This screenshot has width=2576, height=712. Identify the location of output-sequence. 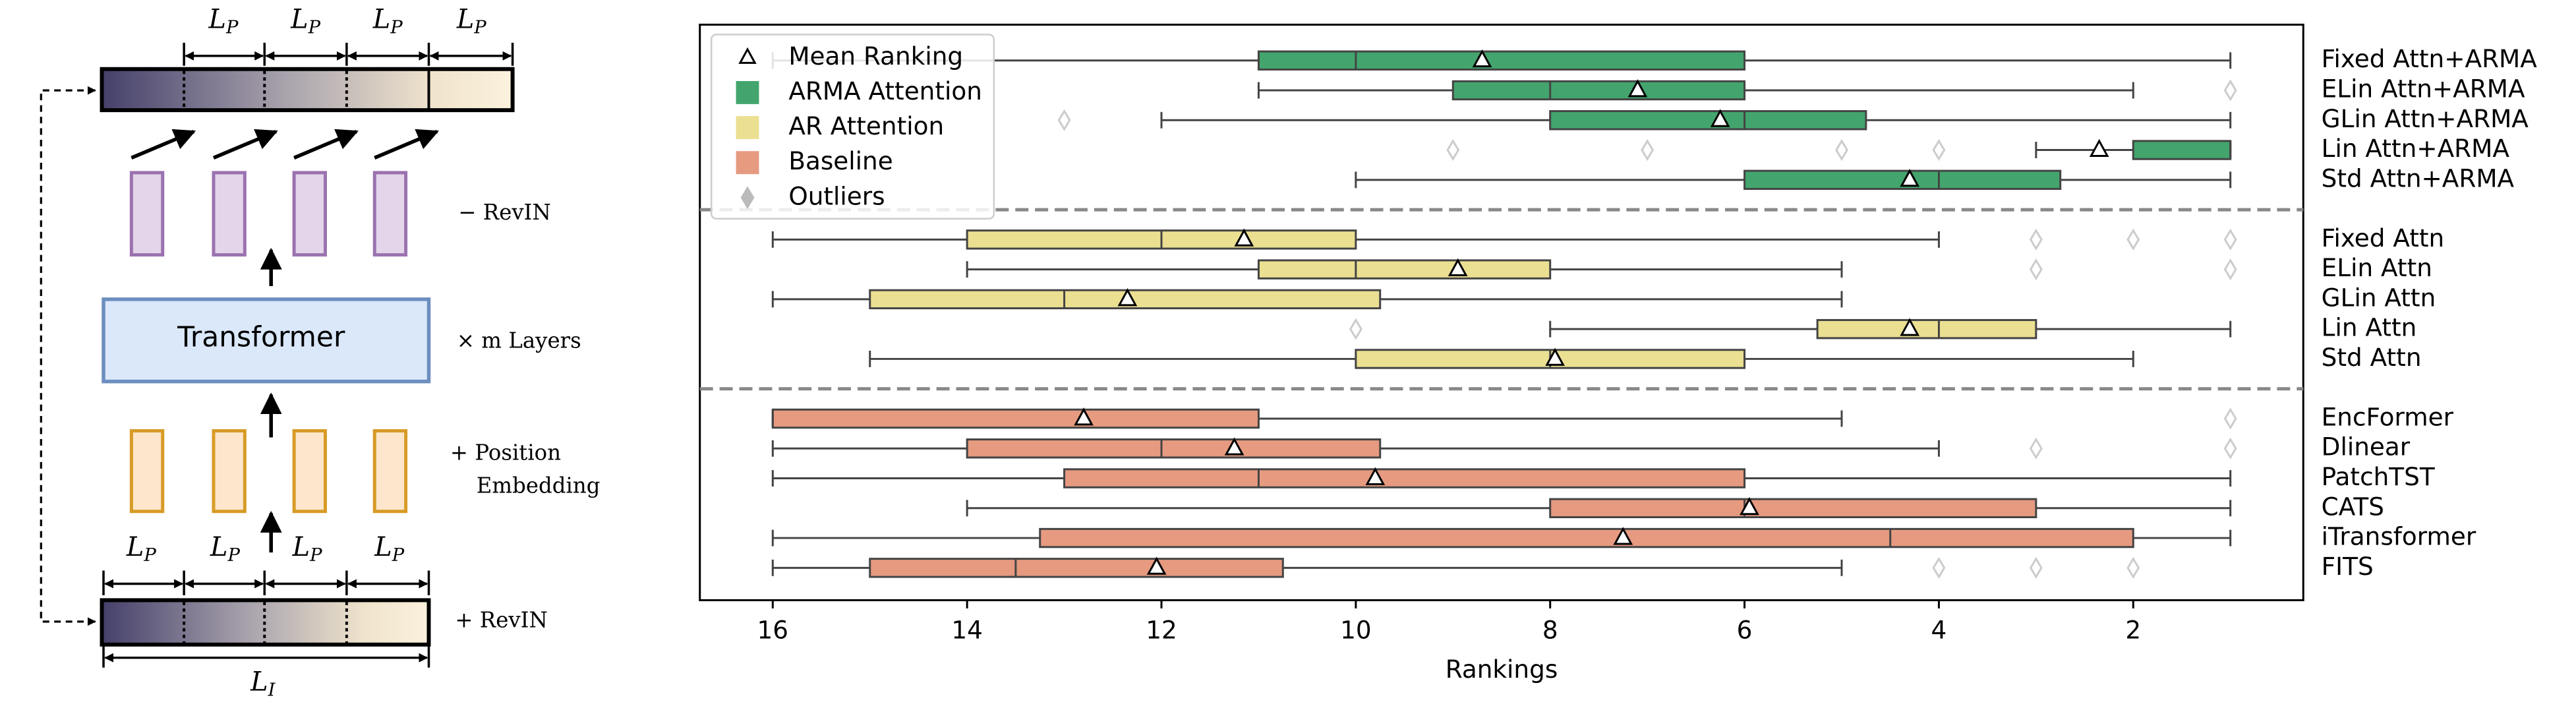
(307, 90).